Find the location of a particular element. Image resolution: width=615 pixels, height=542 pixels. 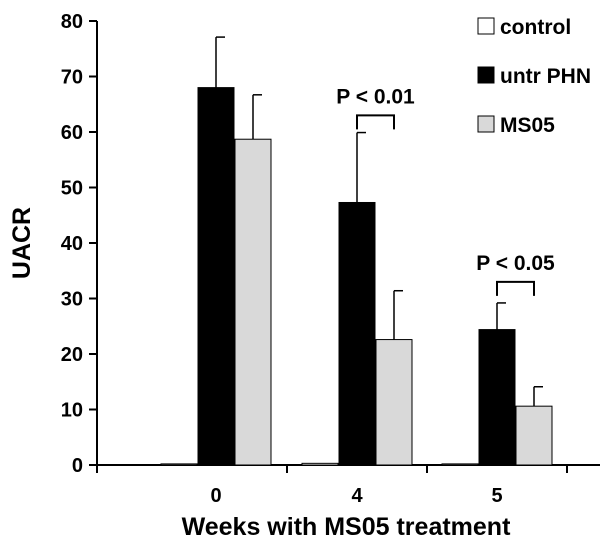

y-tick-label: 30 is located at coordinates (72, 300).